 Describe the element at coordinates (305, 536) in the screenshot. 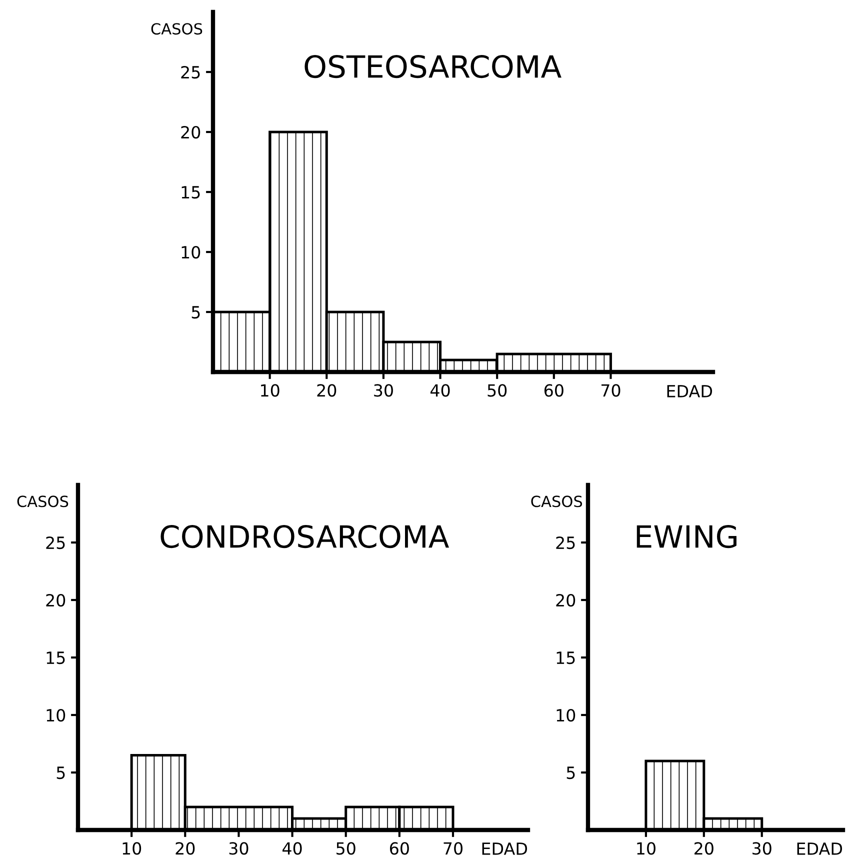

I see `text: CONDROSARCOMA` at that location.